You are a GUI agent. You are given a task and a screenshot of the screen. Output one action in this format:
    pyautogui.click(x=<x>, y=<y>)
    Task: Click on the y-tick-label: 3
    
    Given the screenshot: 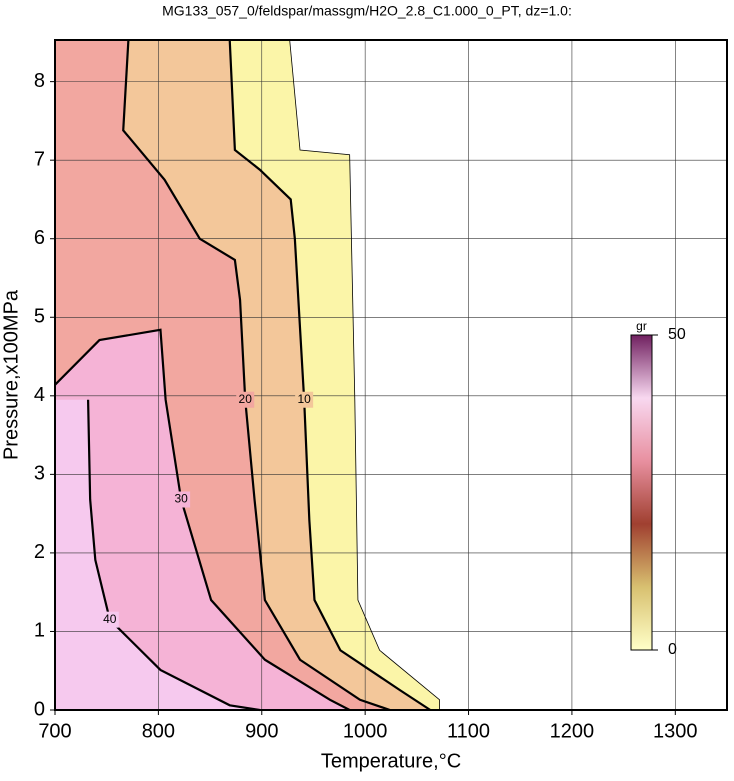 What is the action you would take?
    pyautogui.click(x=39, y=474)
    